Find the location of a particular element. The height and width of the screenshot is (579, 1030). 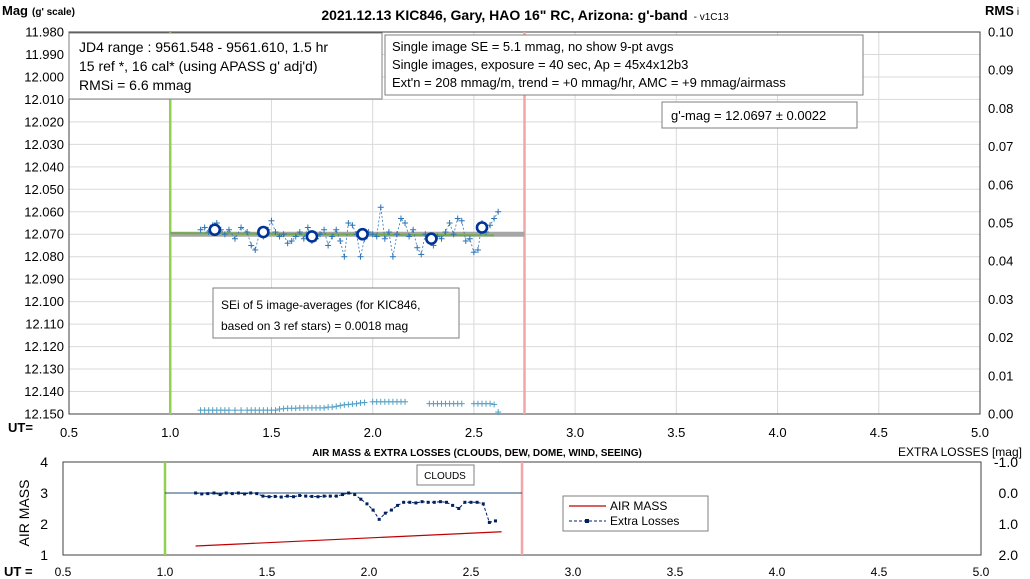

bottom-x-tick-label: 1.0 is located at coordinates (165, 572).